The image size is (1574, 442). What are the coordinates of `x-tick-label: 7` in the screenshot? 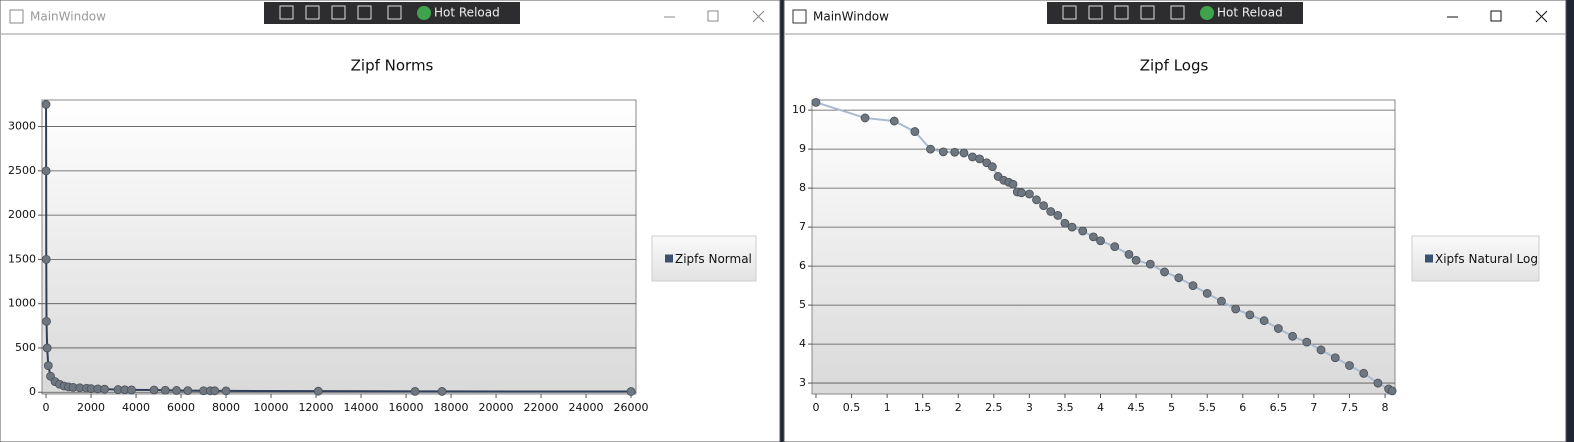 It's located at (1313, 407).